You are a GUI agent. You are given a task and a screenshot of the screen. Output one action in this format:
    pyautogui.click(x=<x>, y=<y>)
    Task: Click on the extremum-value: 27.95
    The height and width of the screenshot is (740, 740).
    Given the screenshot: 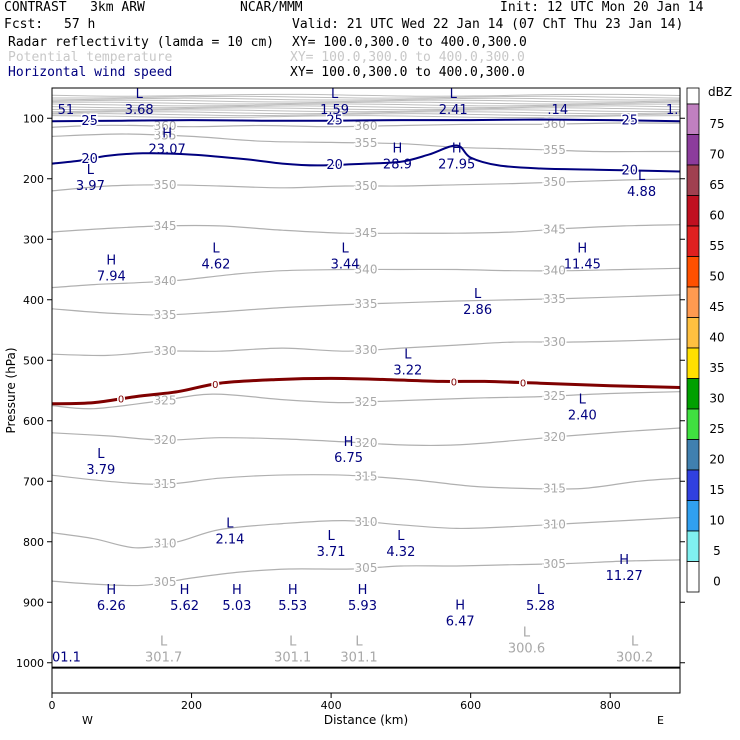 What is the action you would take?
    pyautogui.click(x=456, y=165)
    